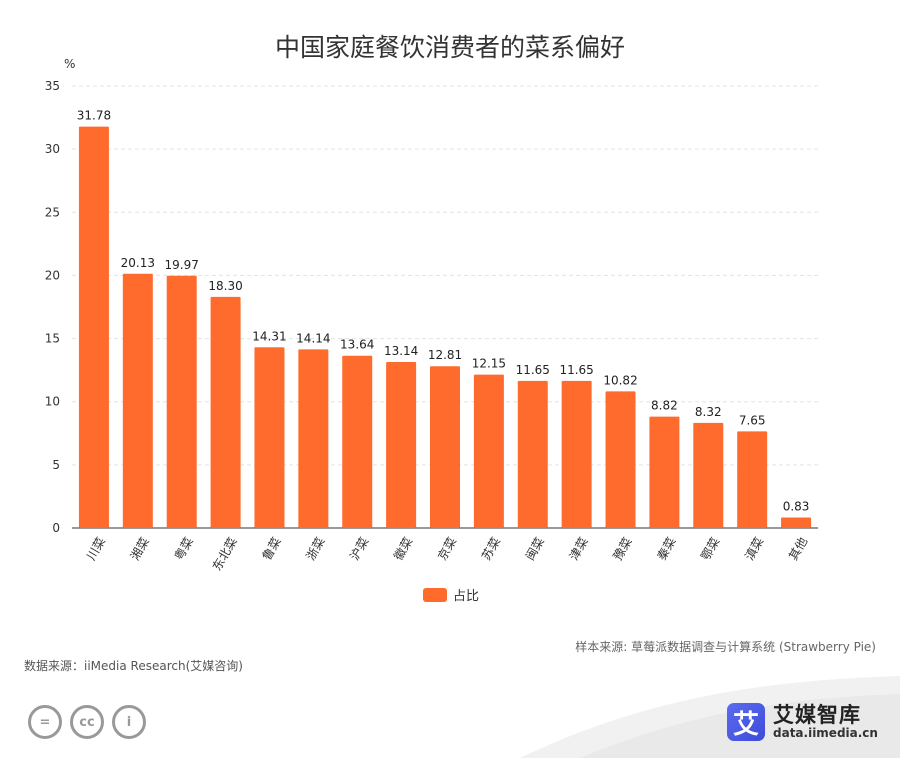 The width and height of the screenshot is (900, 758). Describe the element at coordinates (708, 475) in the screenshot. I see `bar-鄂菜` at that location.